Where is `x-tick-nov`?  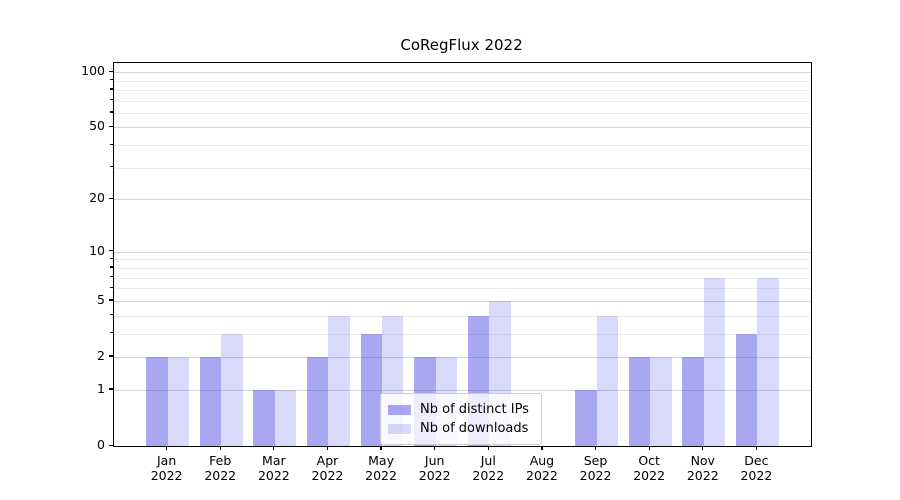 x-tick-nov is located at coordinates (703, 448).